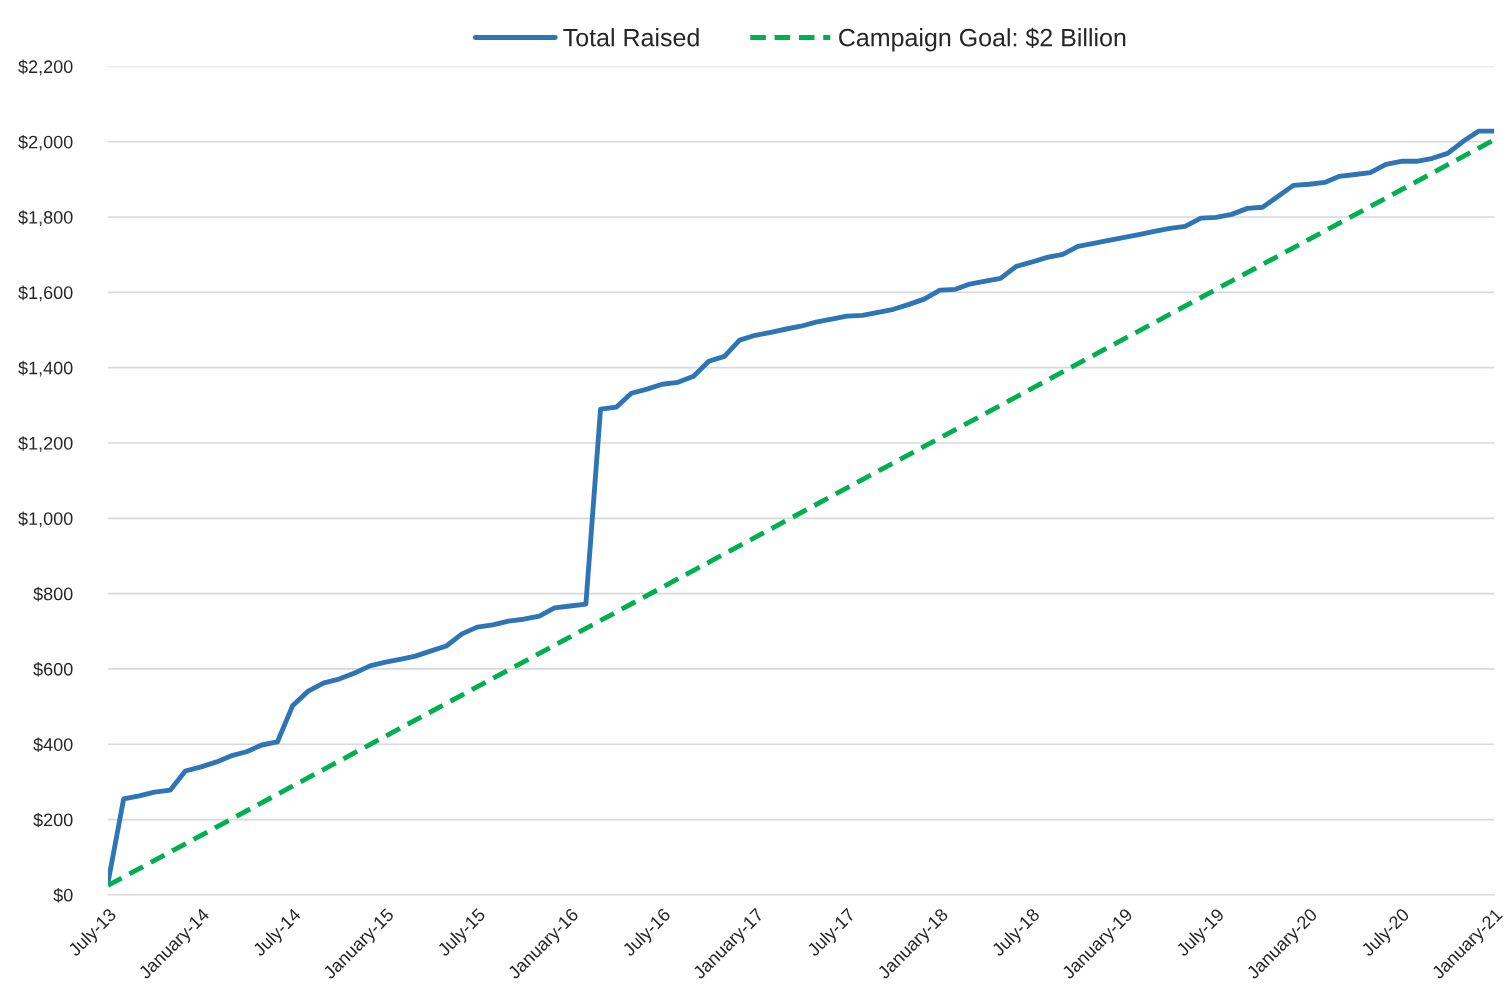 This screenshot has width=1510, height=991. What do you see at coordinates (631, 37) in the screenshot?
I see `legend-label: Total Raised` at bounding box center [631, 37].